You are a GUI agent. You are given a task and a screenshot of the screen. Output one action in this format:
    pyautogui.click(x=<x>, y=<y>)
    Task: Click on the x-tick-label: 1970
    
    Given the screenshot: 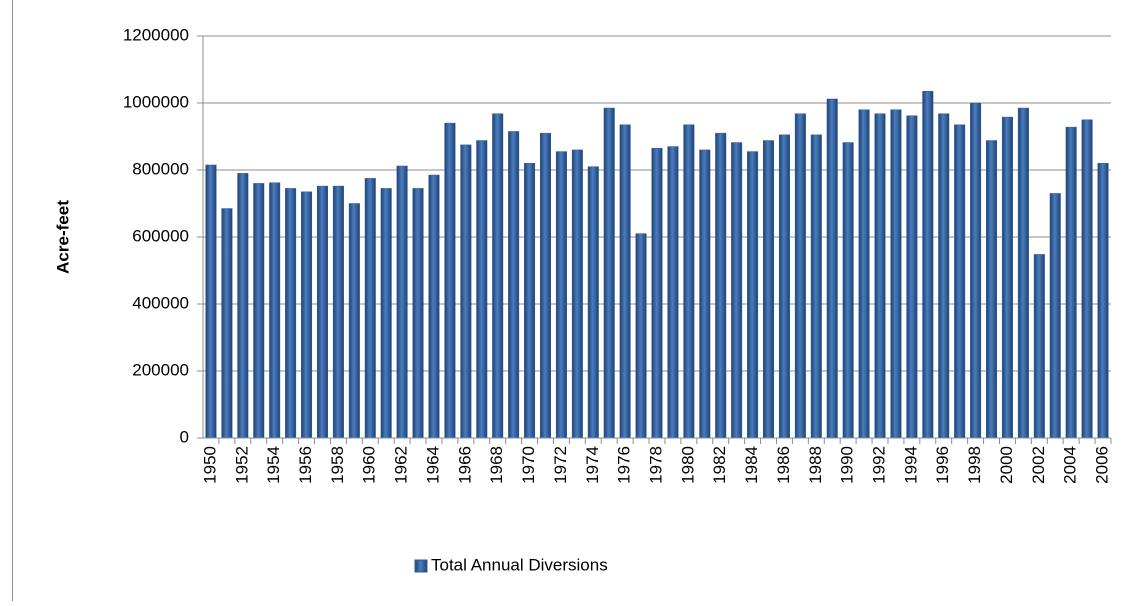 What is the action you would take?
    pyautogui.click(x=528, y=465)
    